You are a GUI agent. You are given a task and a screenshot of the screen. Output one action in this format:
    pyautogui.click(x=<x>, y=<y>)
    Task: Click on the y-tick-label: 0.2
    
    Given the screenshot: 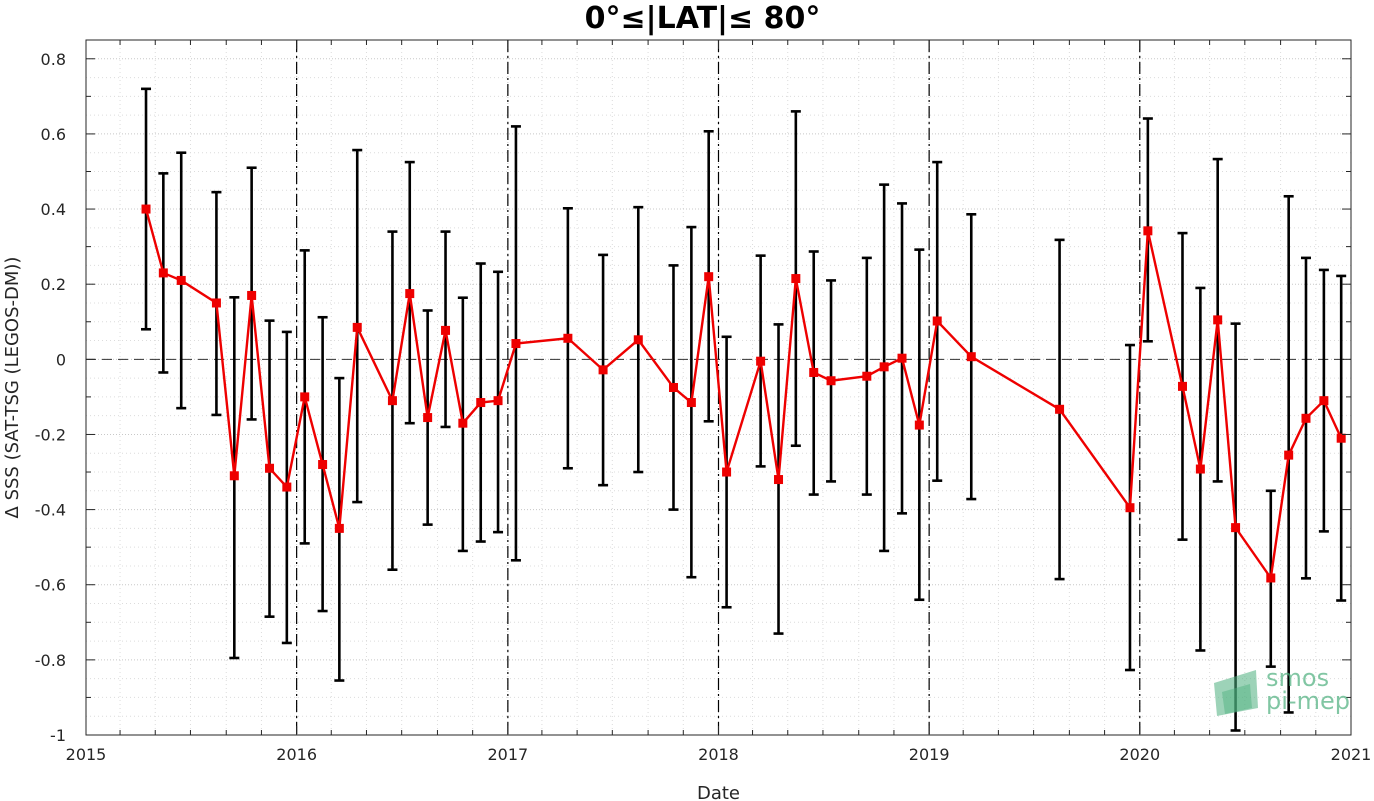 What is the action you would take?
    pyautogui.click(x=53, y=284)
    